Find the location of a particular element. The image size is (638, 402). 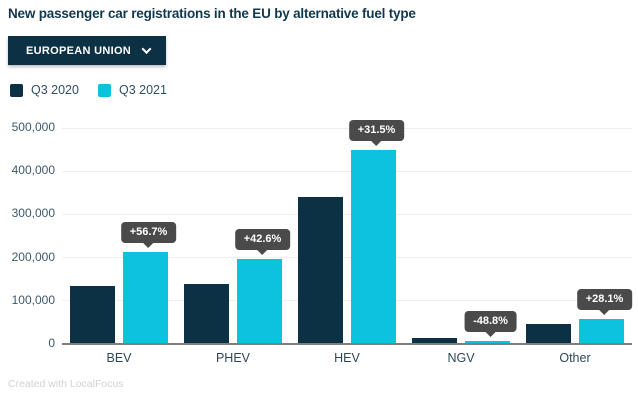

chevron-down-icon is located at coordinates (146, 49).